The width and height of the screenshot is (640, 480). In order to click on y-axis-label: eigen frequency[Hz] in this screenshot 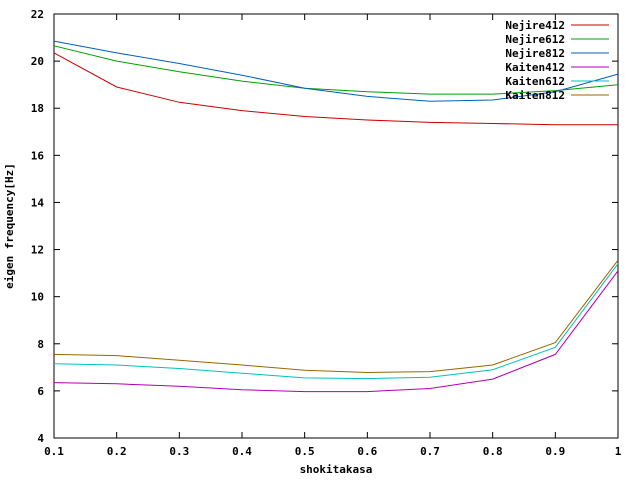, I will do `click(9, 226)`.